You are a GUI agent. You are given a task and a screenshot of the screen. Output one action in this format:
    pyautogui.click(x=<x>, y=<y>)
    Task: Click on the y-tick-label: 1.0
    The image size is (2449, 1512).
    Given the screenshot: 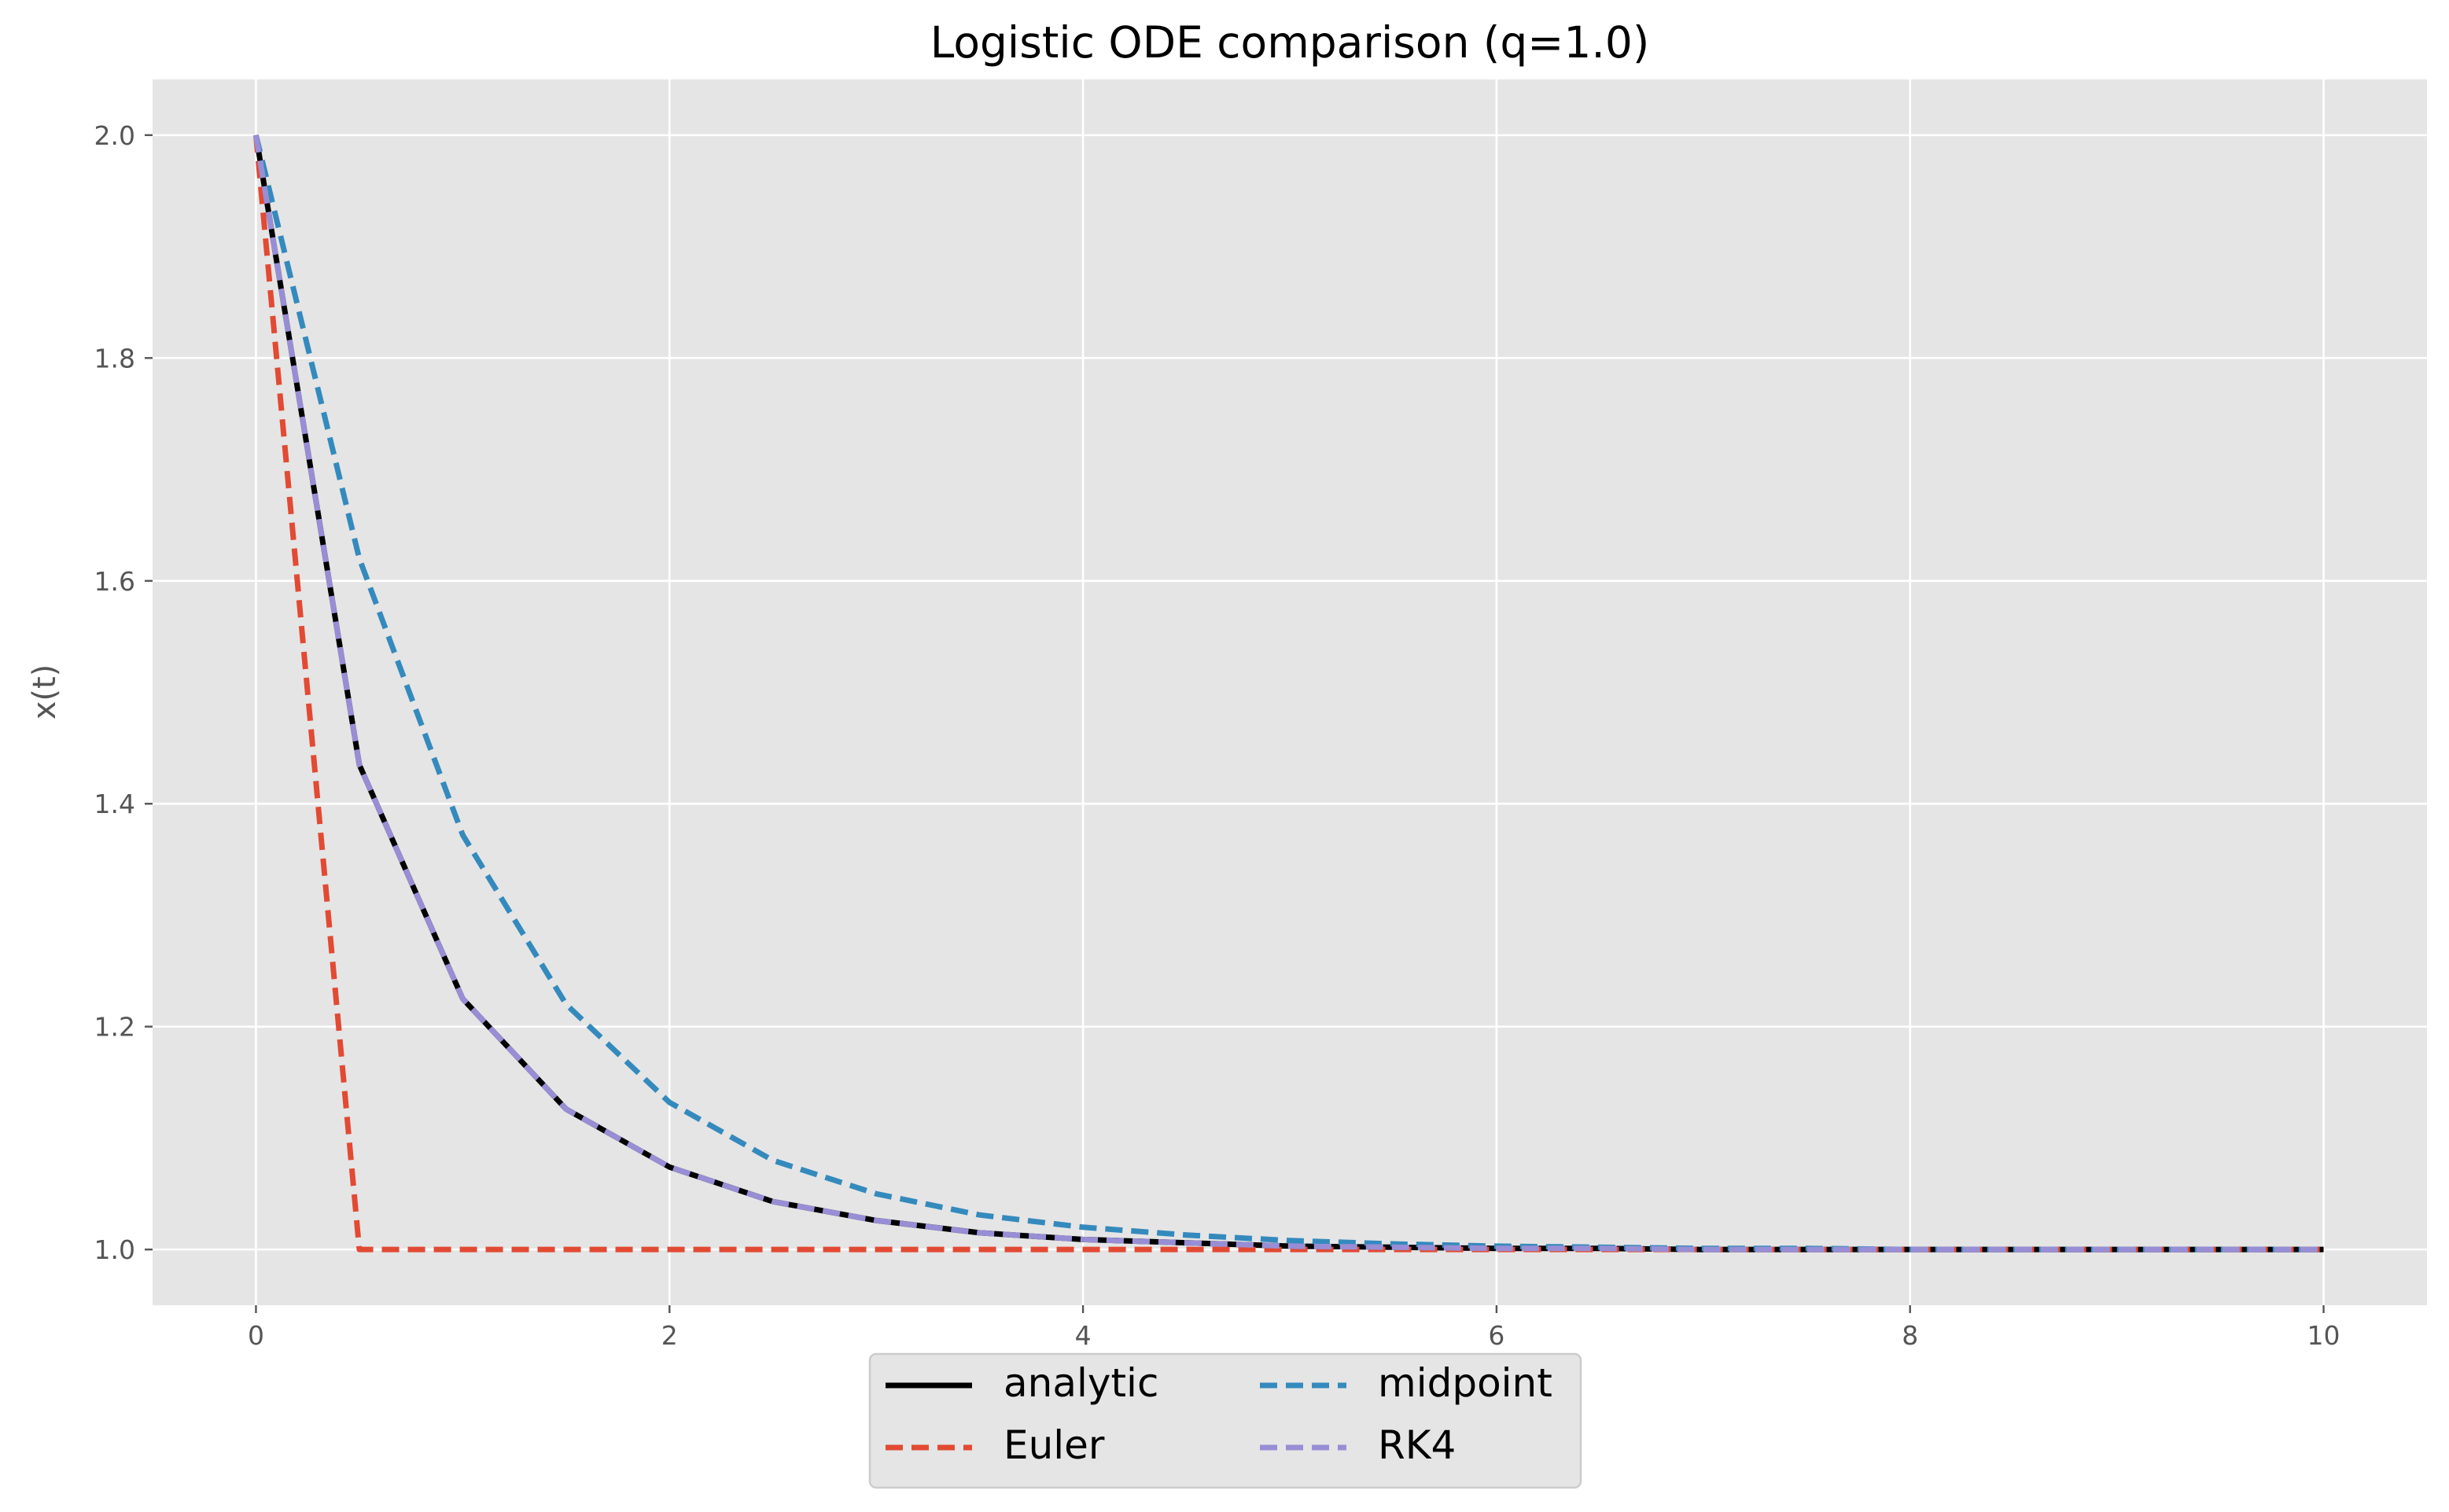 What is the action you would take?
    pyautogui.click(x=114, y=1249)
    